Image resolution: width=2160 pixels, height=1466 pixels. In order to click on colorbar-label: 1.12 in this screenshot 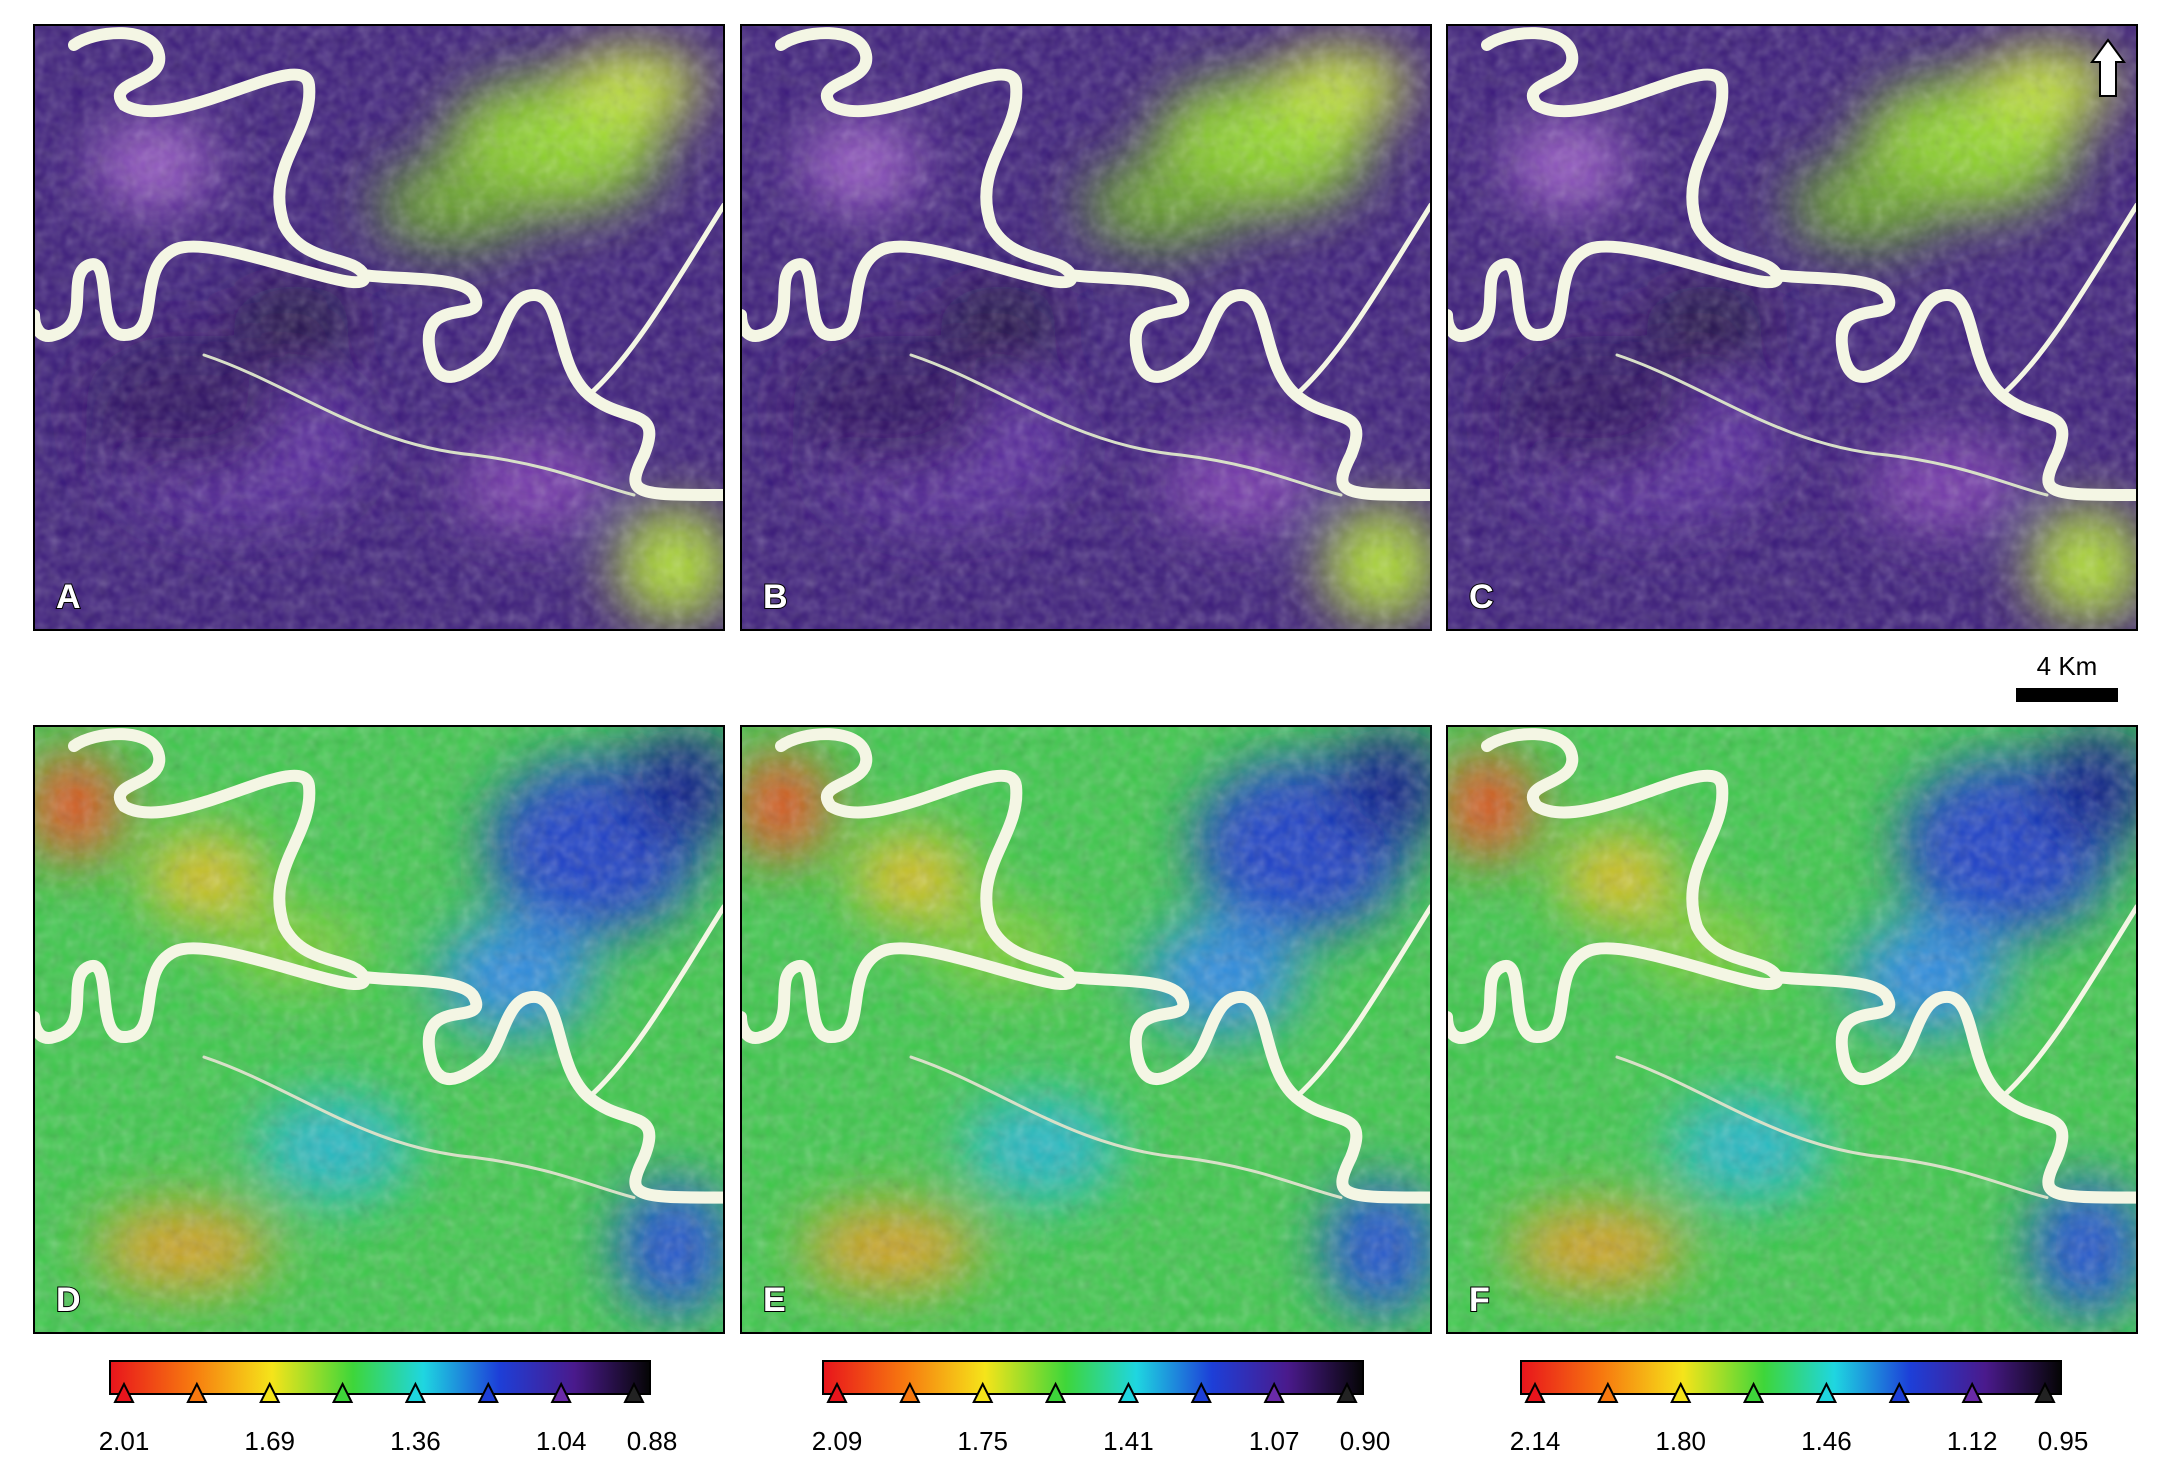, I will do `click(1972, 1441)`.